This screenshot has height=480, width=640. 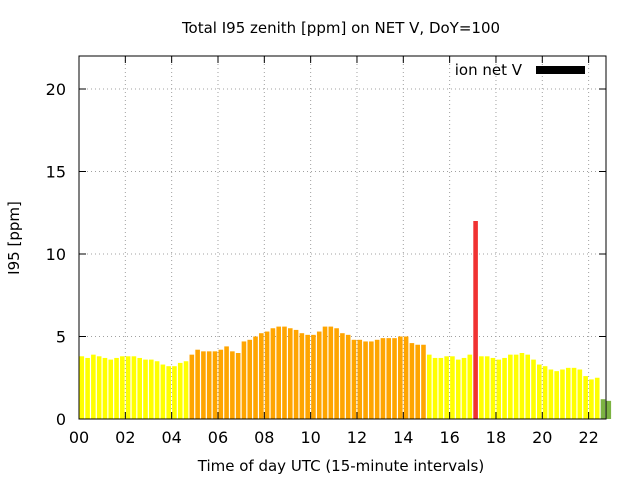 What do you see at coordinates (56, 254) in the screenshot?
I see `y-tick-label: 10` at bounding box center [56, 254].